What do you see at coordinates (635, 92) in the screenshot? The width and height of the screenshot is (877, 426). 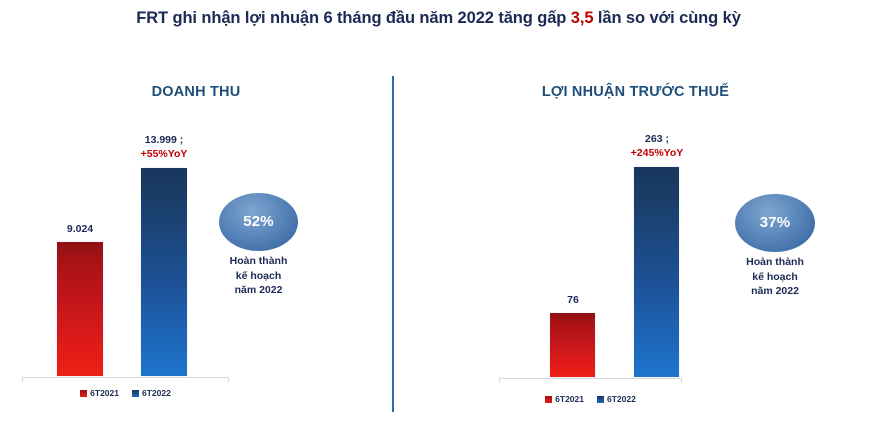 I see `chart-title-profit: LỢI NHUẬN TRƯỚC THUẾ` at bounding box center [635, 92].